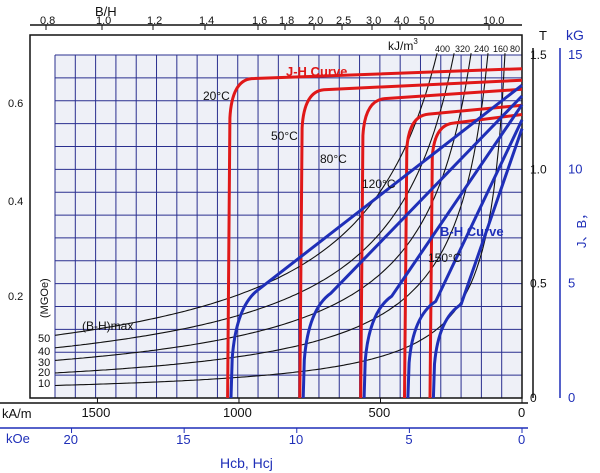 This screenshot has width=600, height=473. I want to click on x-tick-koe-label: 20, so click(71, 439).